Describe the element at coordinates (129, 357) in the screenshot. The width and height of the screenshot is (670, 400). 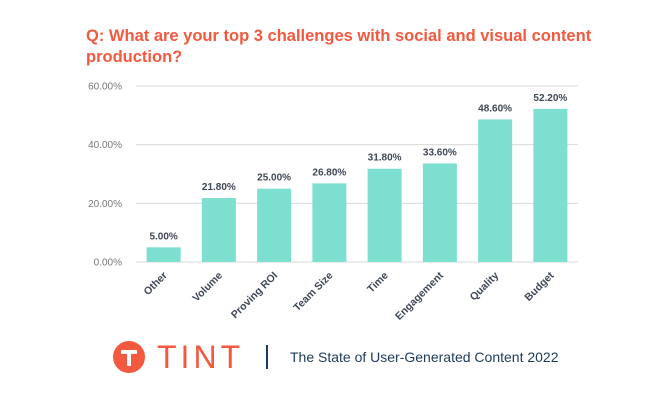
I see `tint-logo-icon` at that location.